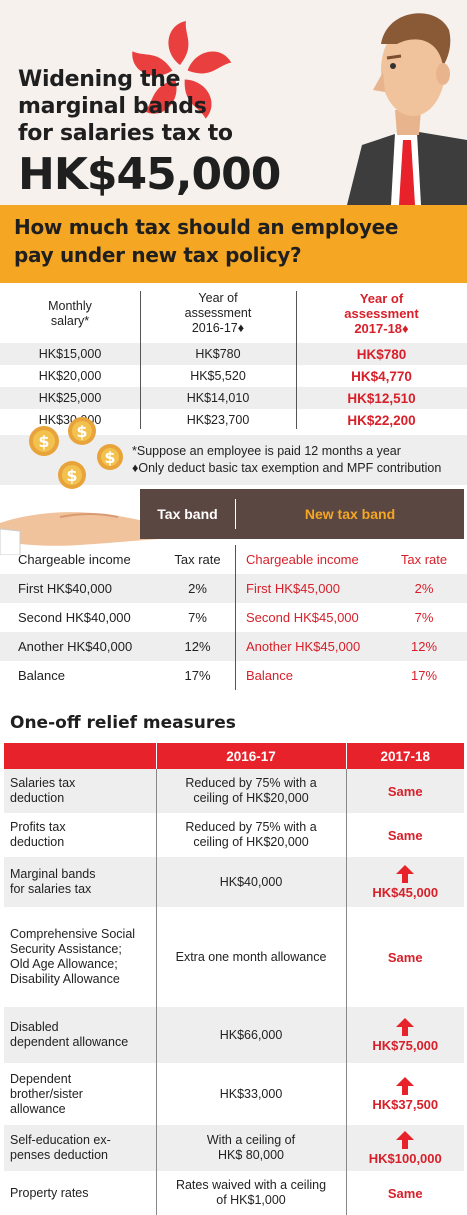 The height and width of the screenshot is (1215, 467). What do you see at coordinates (123, 723) in the screenshot?
I see `relief-measures-title: One-off relief measures` at bounding box center [123, 723].